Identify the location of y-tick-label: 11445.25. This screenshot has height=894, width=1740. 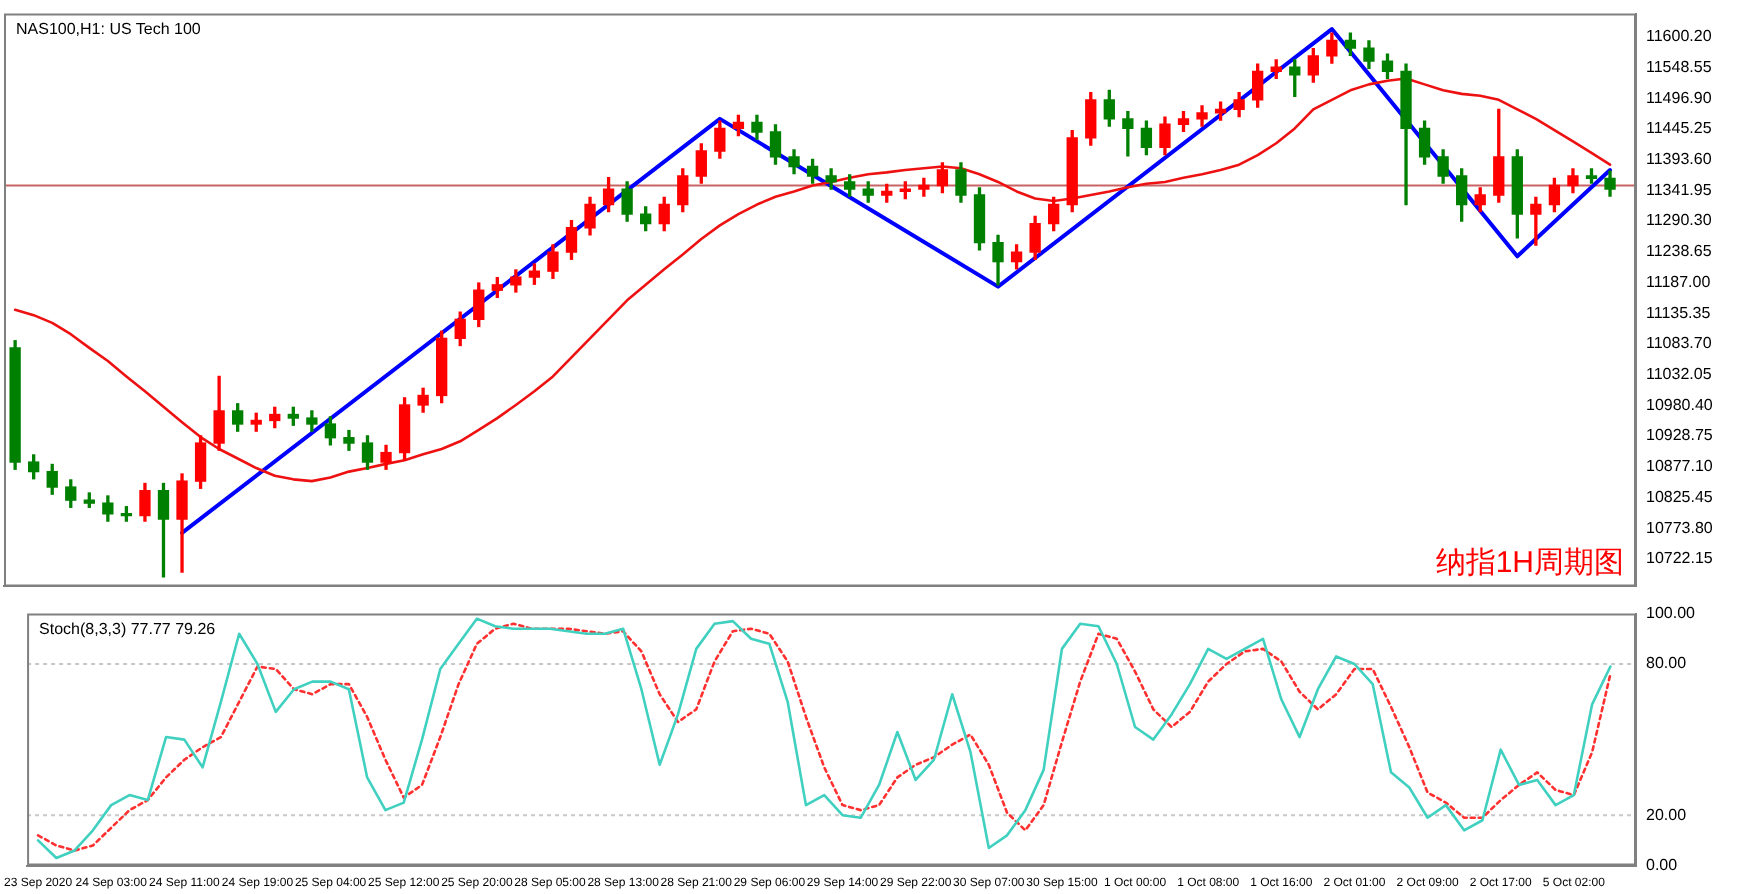
(1679, 128).